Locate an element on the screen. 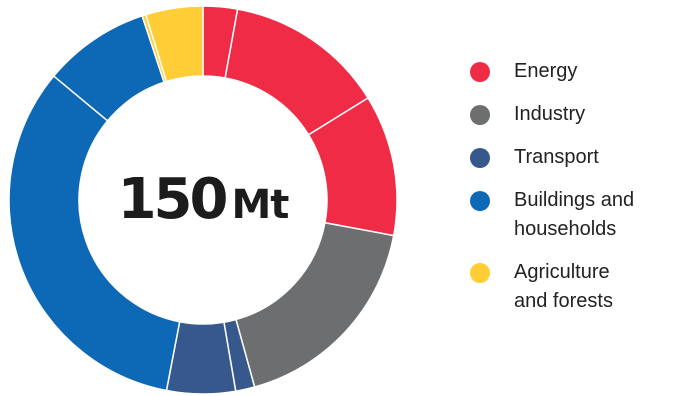 The height and width of the screenshot is (396, 673). legend-label-transport: Transport is located at coordinates (556, 157).